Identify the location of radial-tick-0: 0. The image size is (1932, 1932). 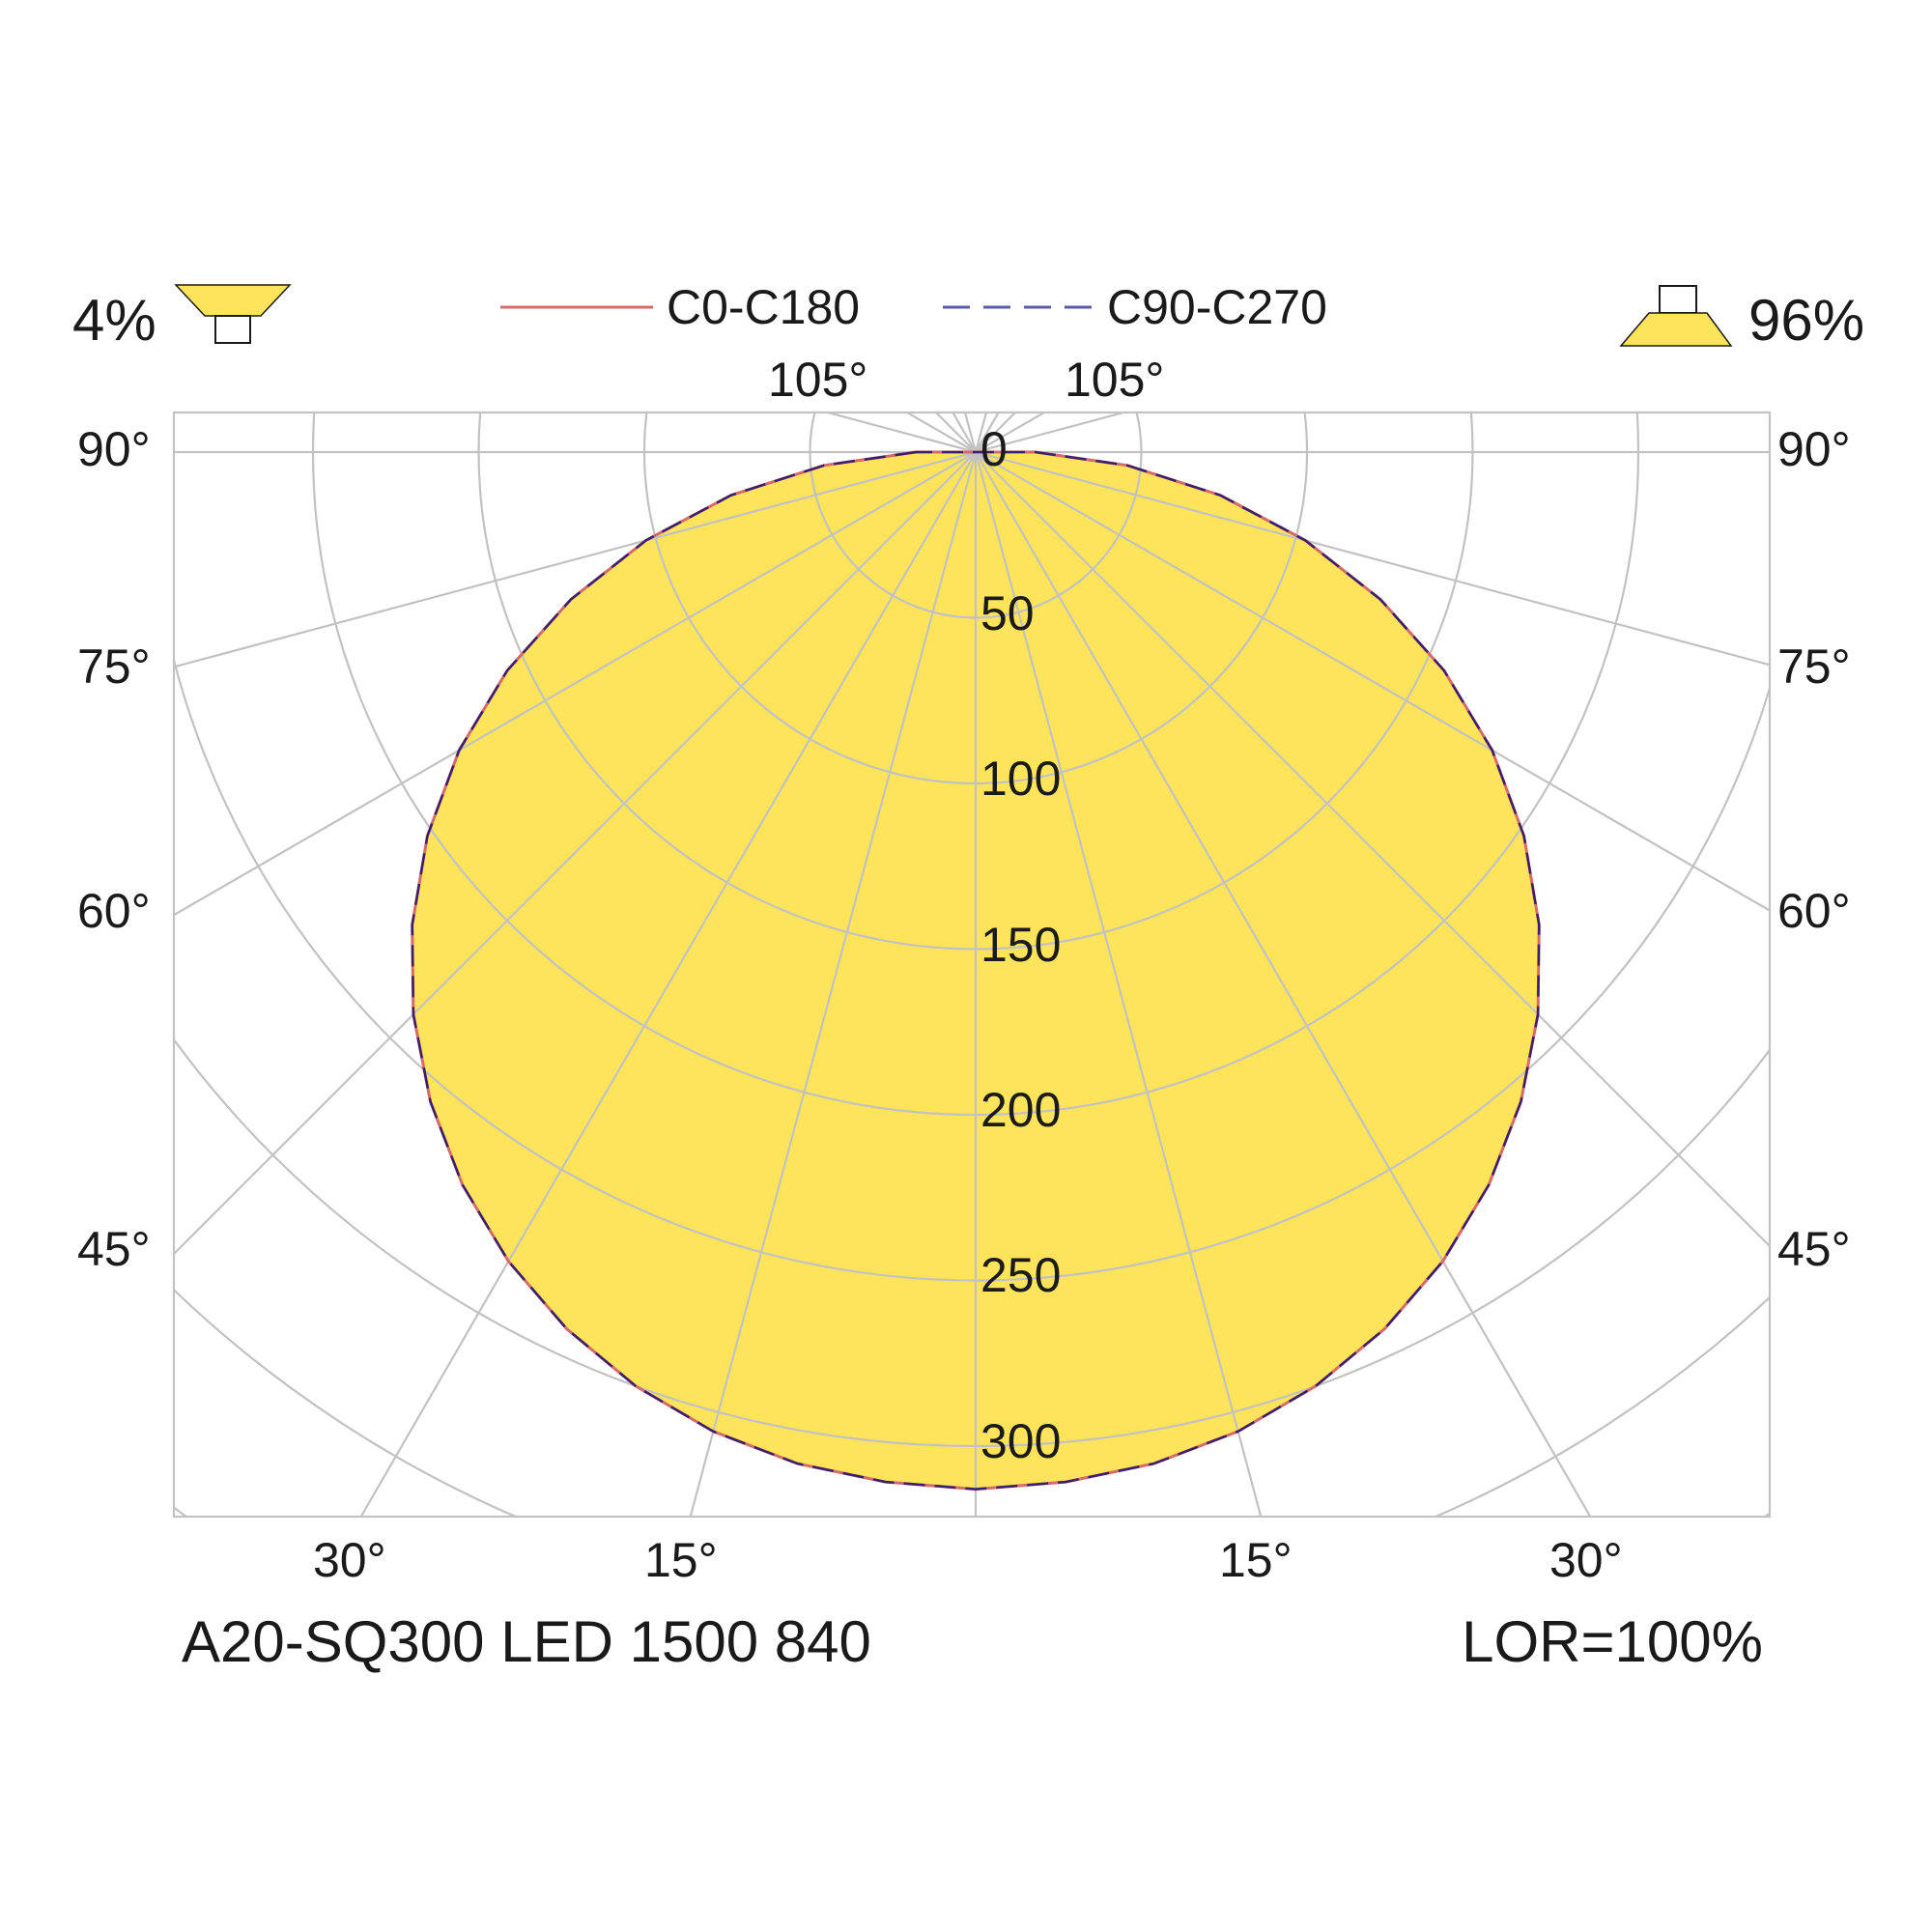
(994, 449).